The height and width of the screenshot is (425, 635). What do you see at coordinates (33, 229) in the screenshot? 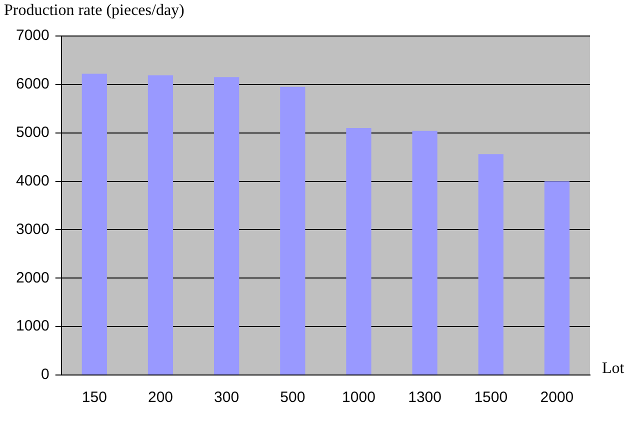
I see `y-tick-label: 3000` at bounding box center [33, 229].